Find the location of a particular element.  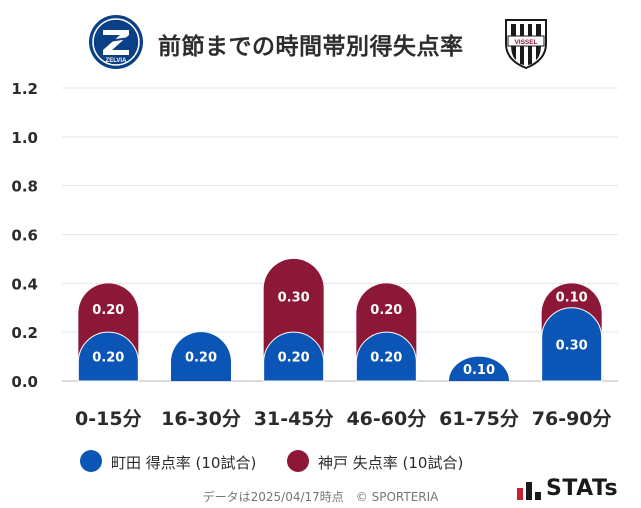

x-axis: 0-15分 16-30分 31-45分 46-60分 61-75分 76-90分 is located at coordinates (343, 419).